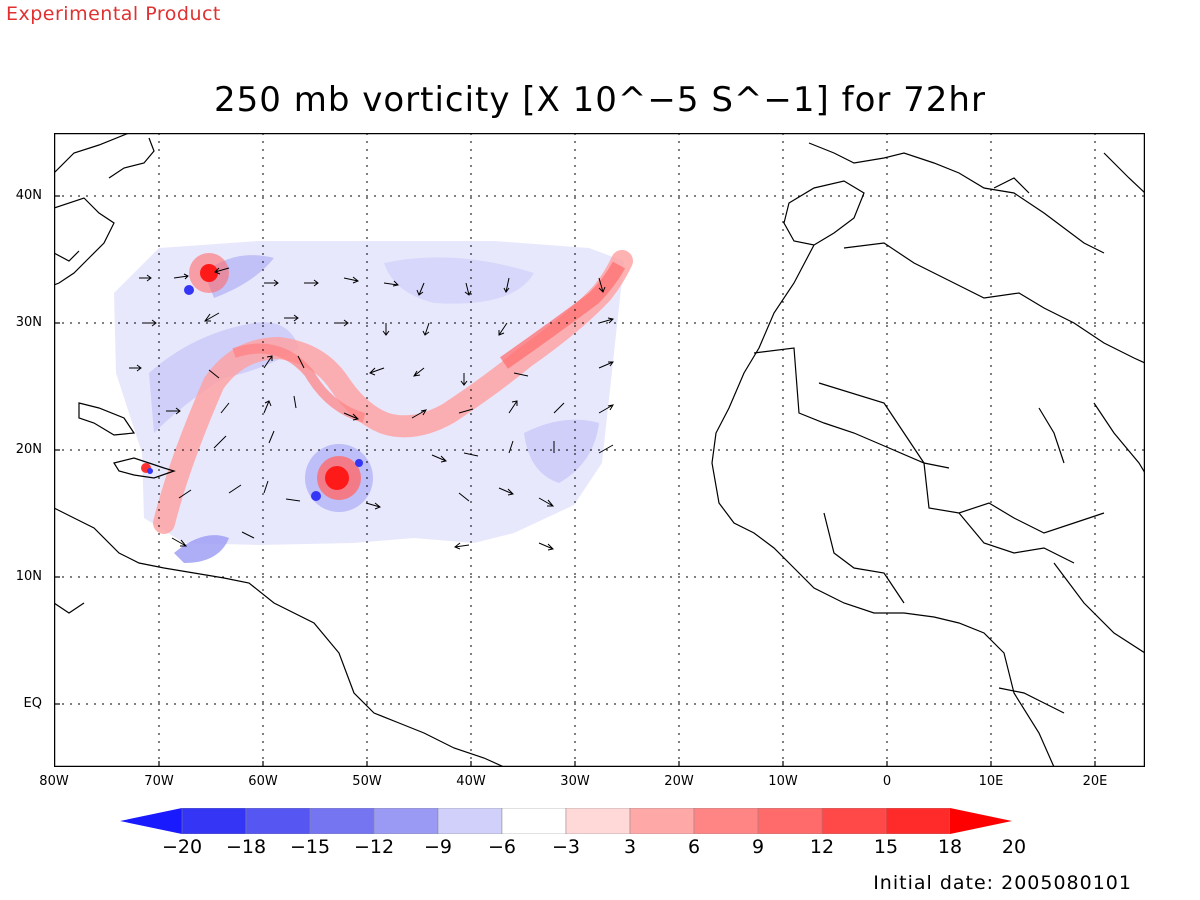  What do you see at coordinates (54, 781) in the screenshot?
I see `lon-label-80w: 80W` at bounding box center [54, 781].